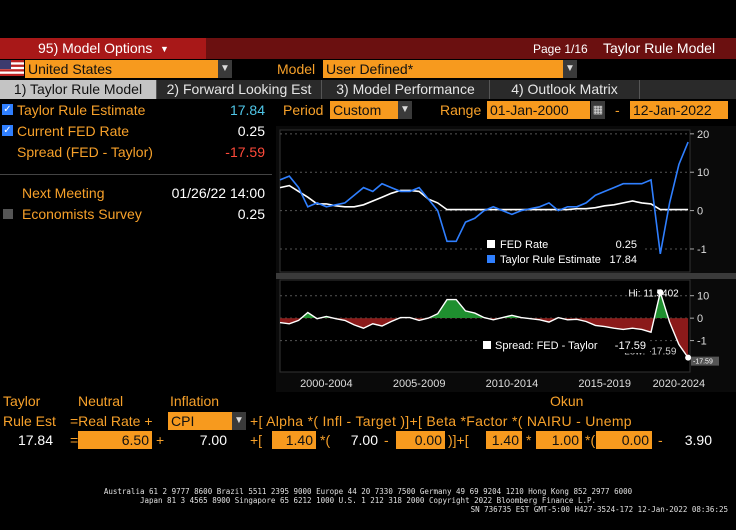 This screenshot has height=530, width=736. What do you see at coordinates (461, 110) in the screenshot?
I see `range-label: Range` at bounding box center [461, 110].